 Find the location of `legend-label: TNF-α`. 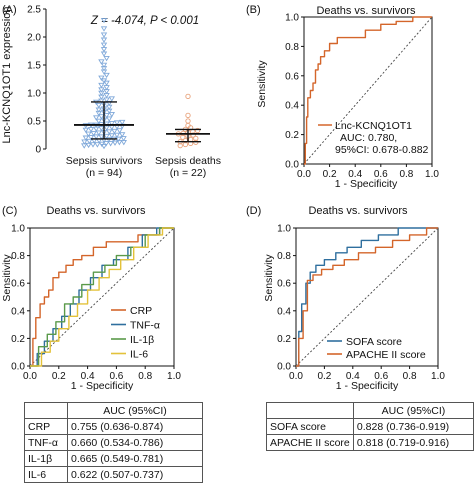

legend-label: TNF-α is located at coordinates (145, 325).